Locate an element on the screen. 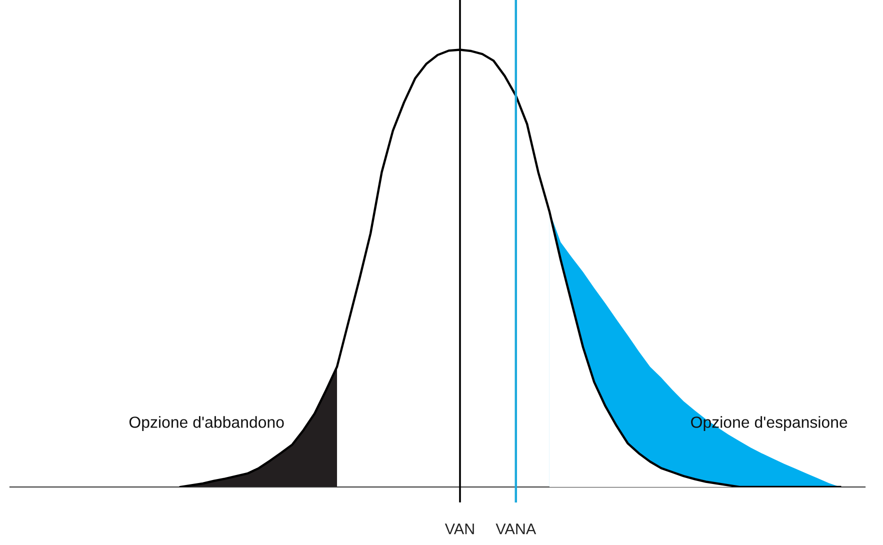  annotation: Opzione d'abbandono is located at coordinates (206, 424).